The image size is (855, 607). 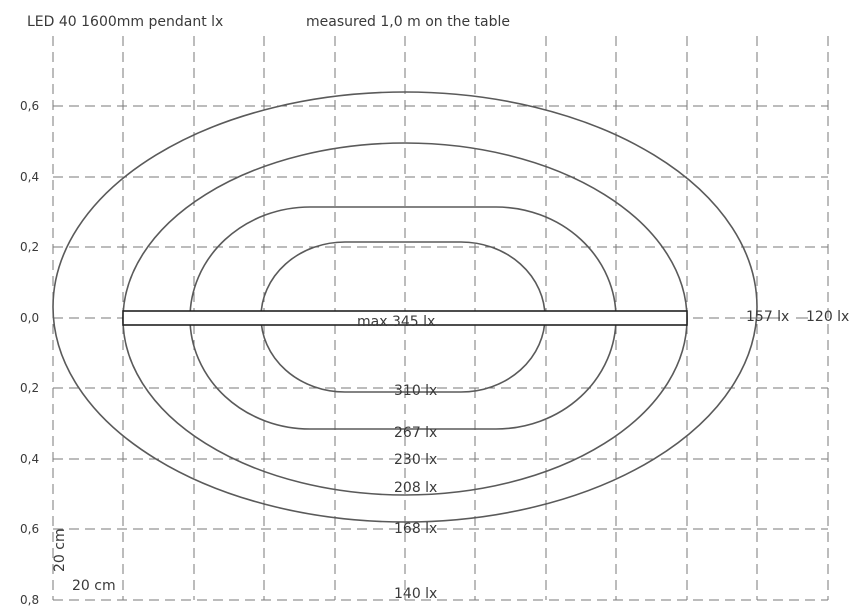 I want to click on pendant-lamp-bar, so click(x=405, y=318).